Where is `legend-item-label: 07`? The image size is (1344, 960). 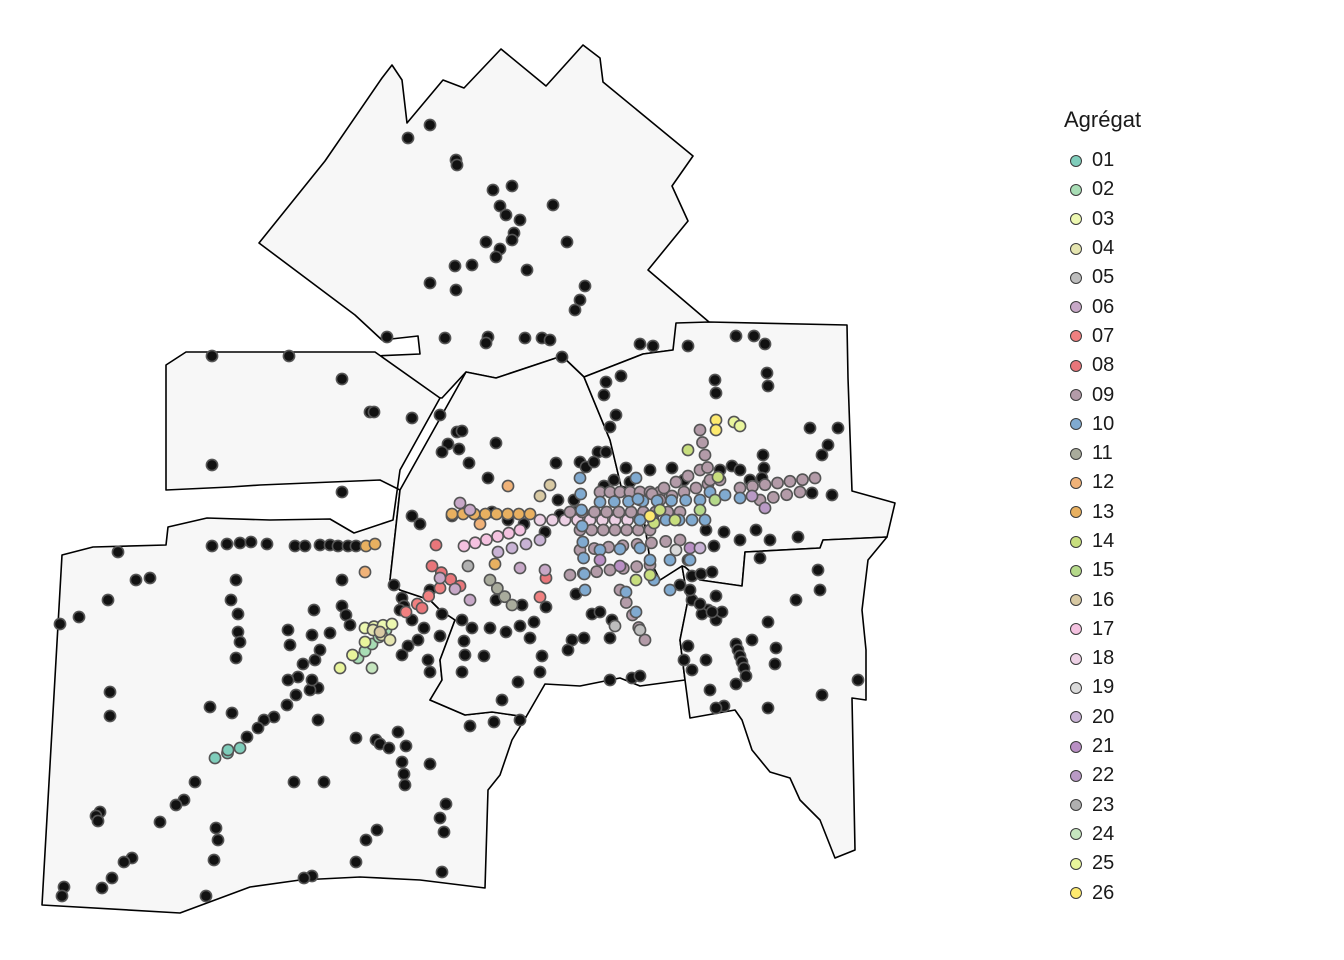 legend-item-label: 07 is located at coordinates (1103, 335).